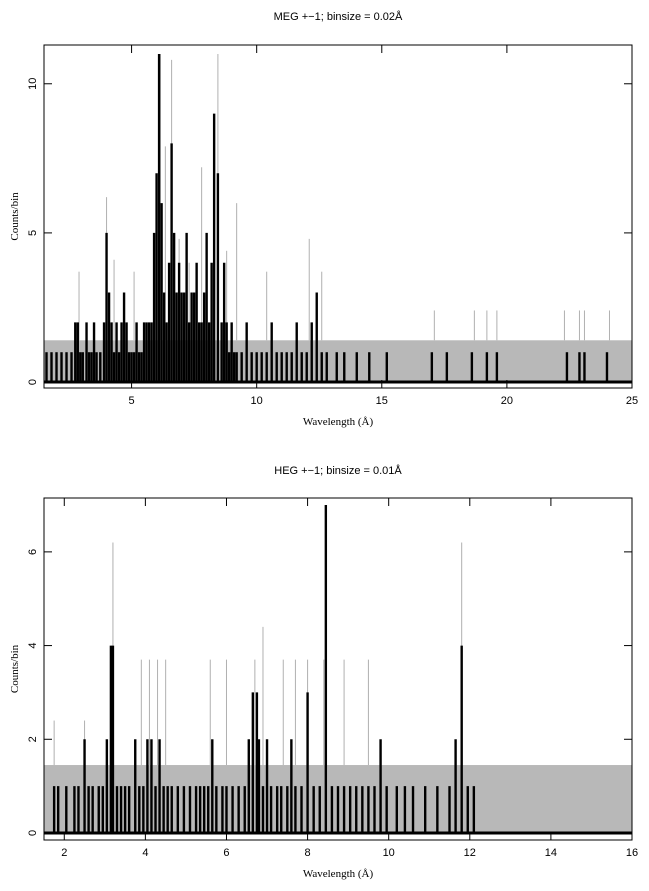 The height and width of the screenshot is (891, 649). I want to click on y-tick-label: 6, so click(33, 552).